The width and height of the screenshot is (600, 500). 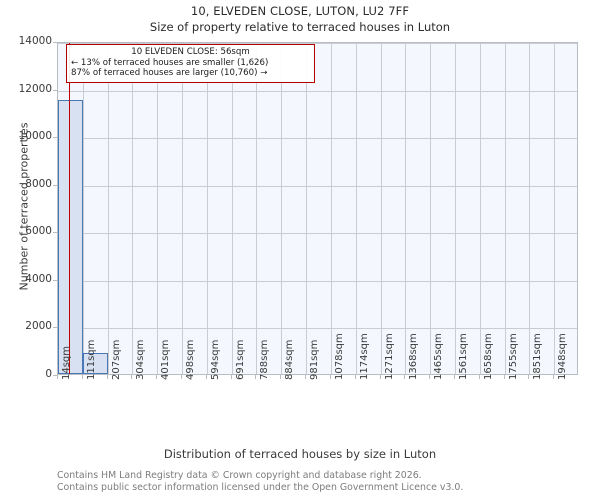 I want to click on y-axis-tick-label: 0, so click(x=48, y=374).